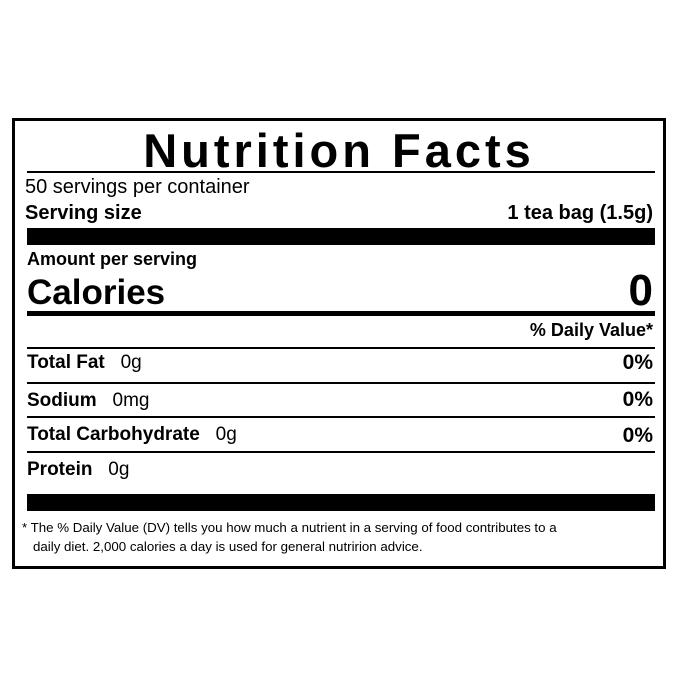 The height and width of the screenshot is (679, 679). Describe the element at coordinates (96, 292) in the screenshot. I see `calories-label: Calories` at that location.